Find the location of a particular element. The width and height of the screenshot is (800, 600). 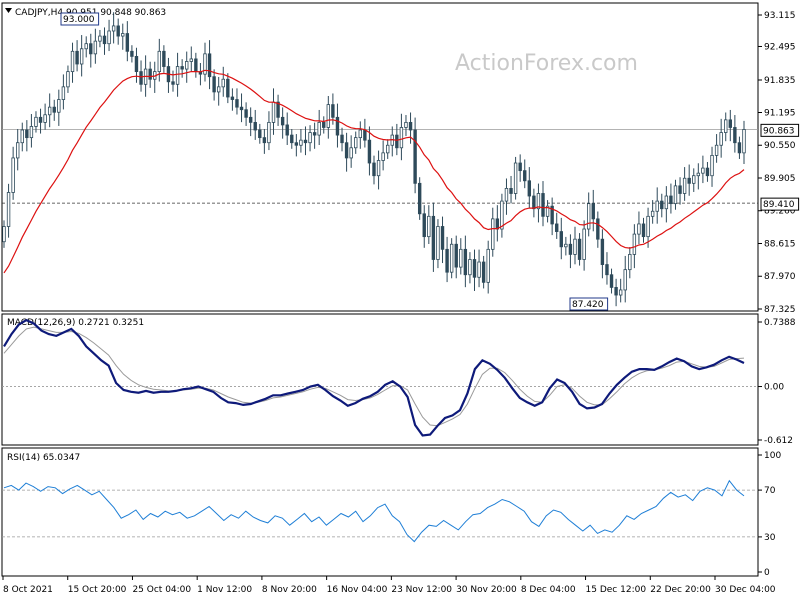

x-tick-label: 30 Dec 04:00 is located at coordinates (745, 590).